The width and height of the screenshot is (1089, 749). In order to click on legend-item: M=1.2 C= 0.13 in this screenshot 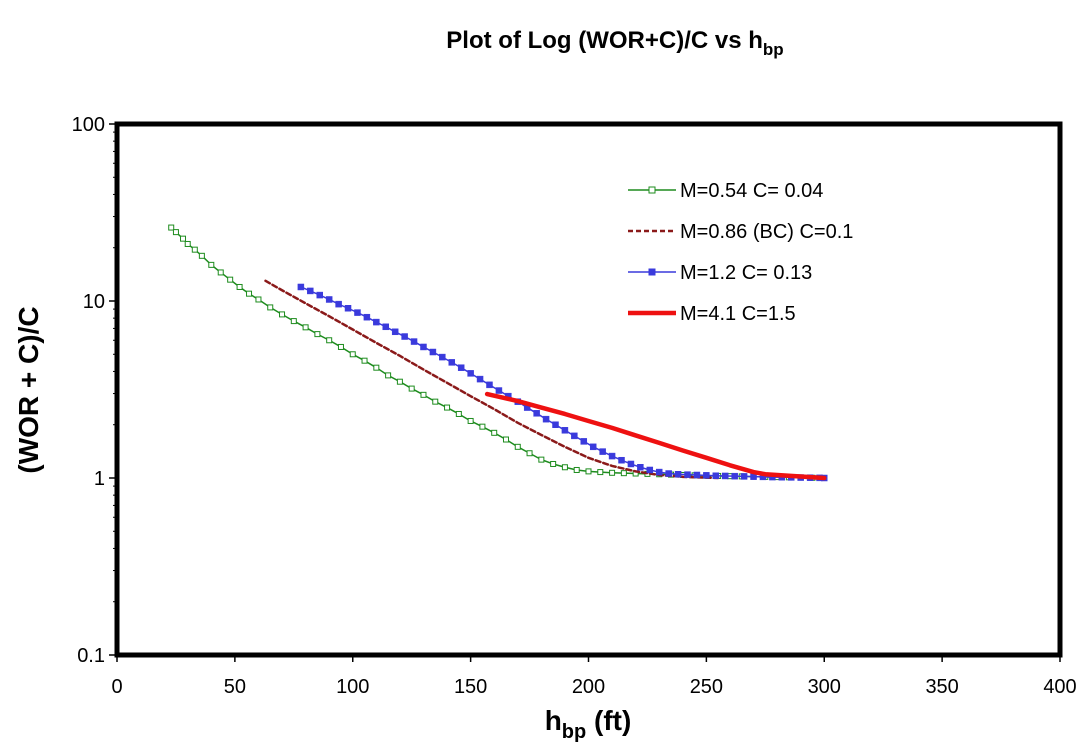, I will do `click(720, 273)`.